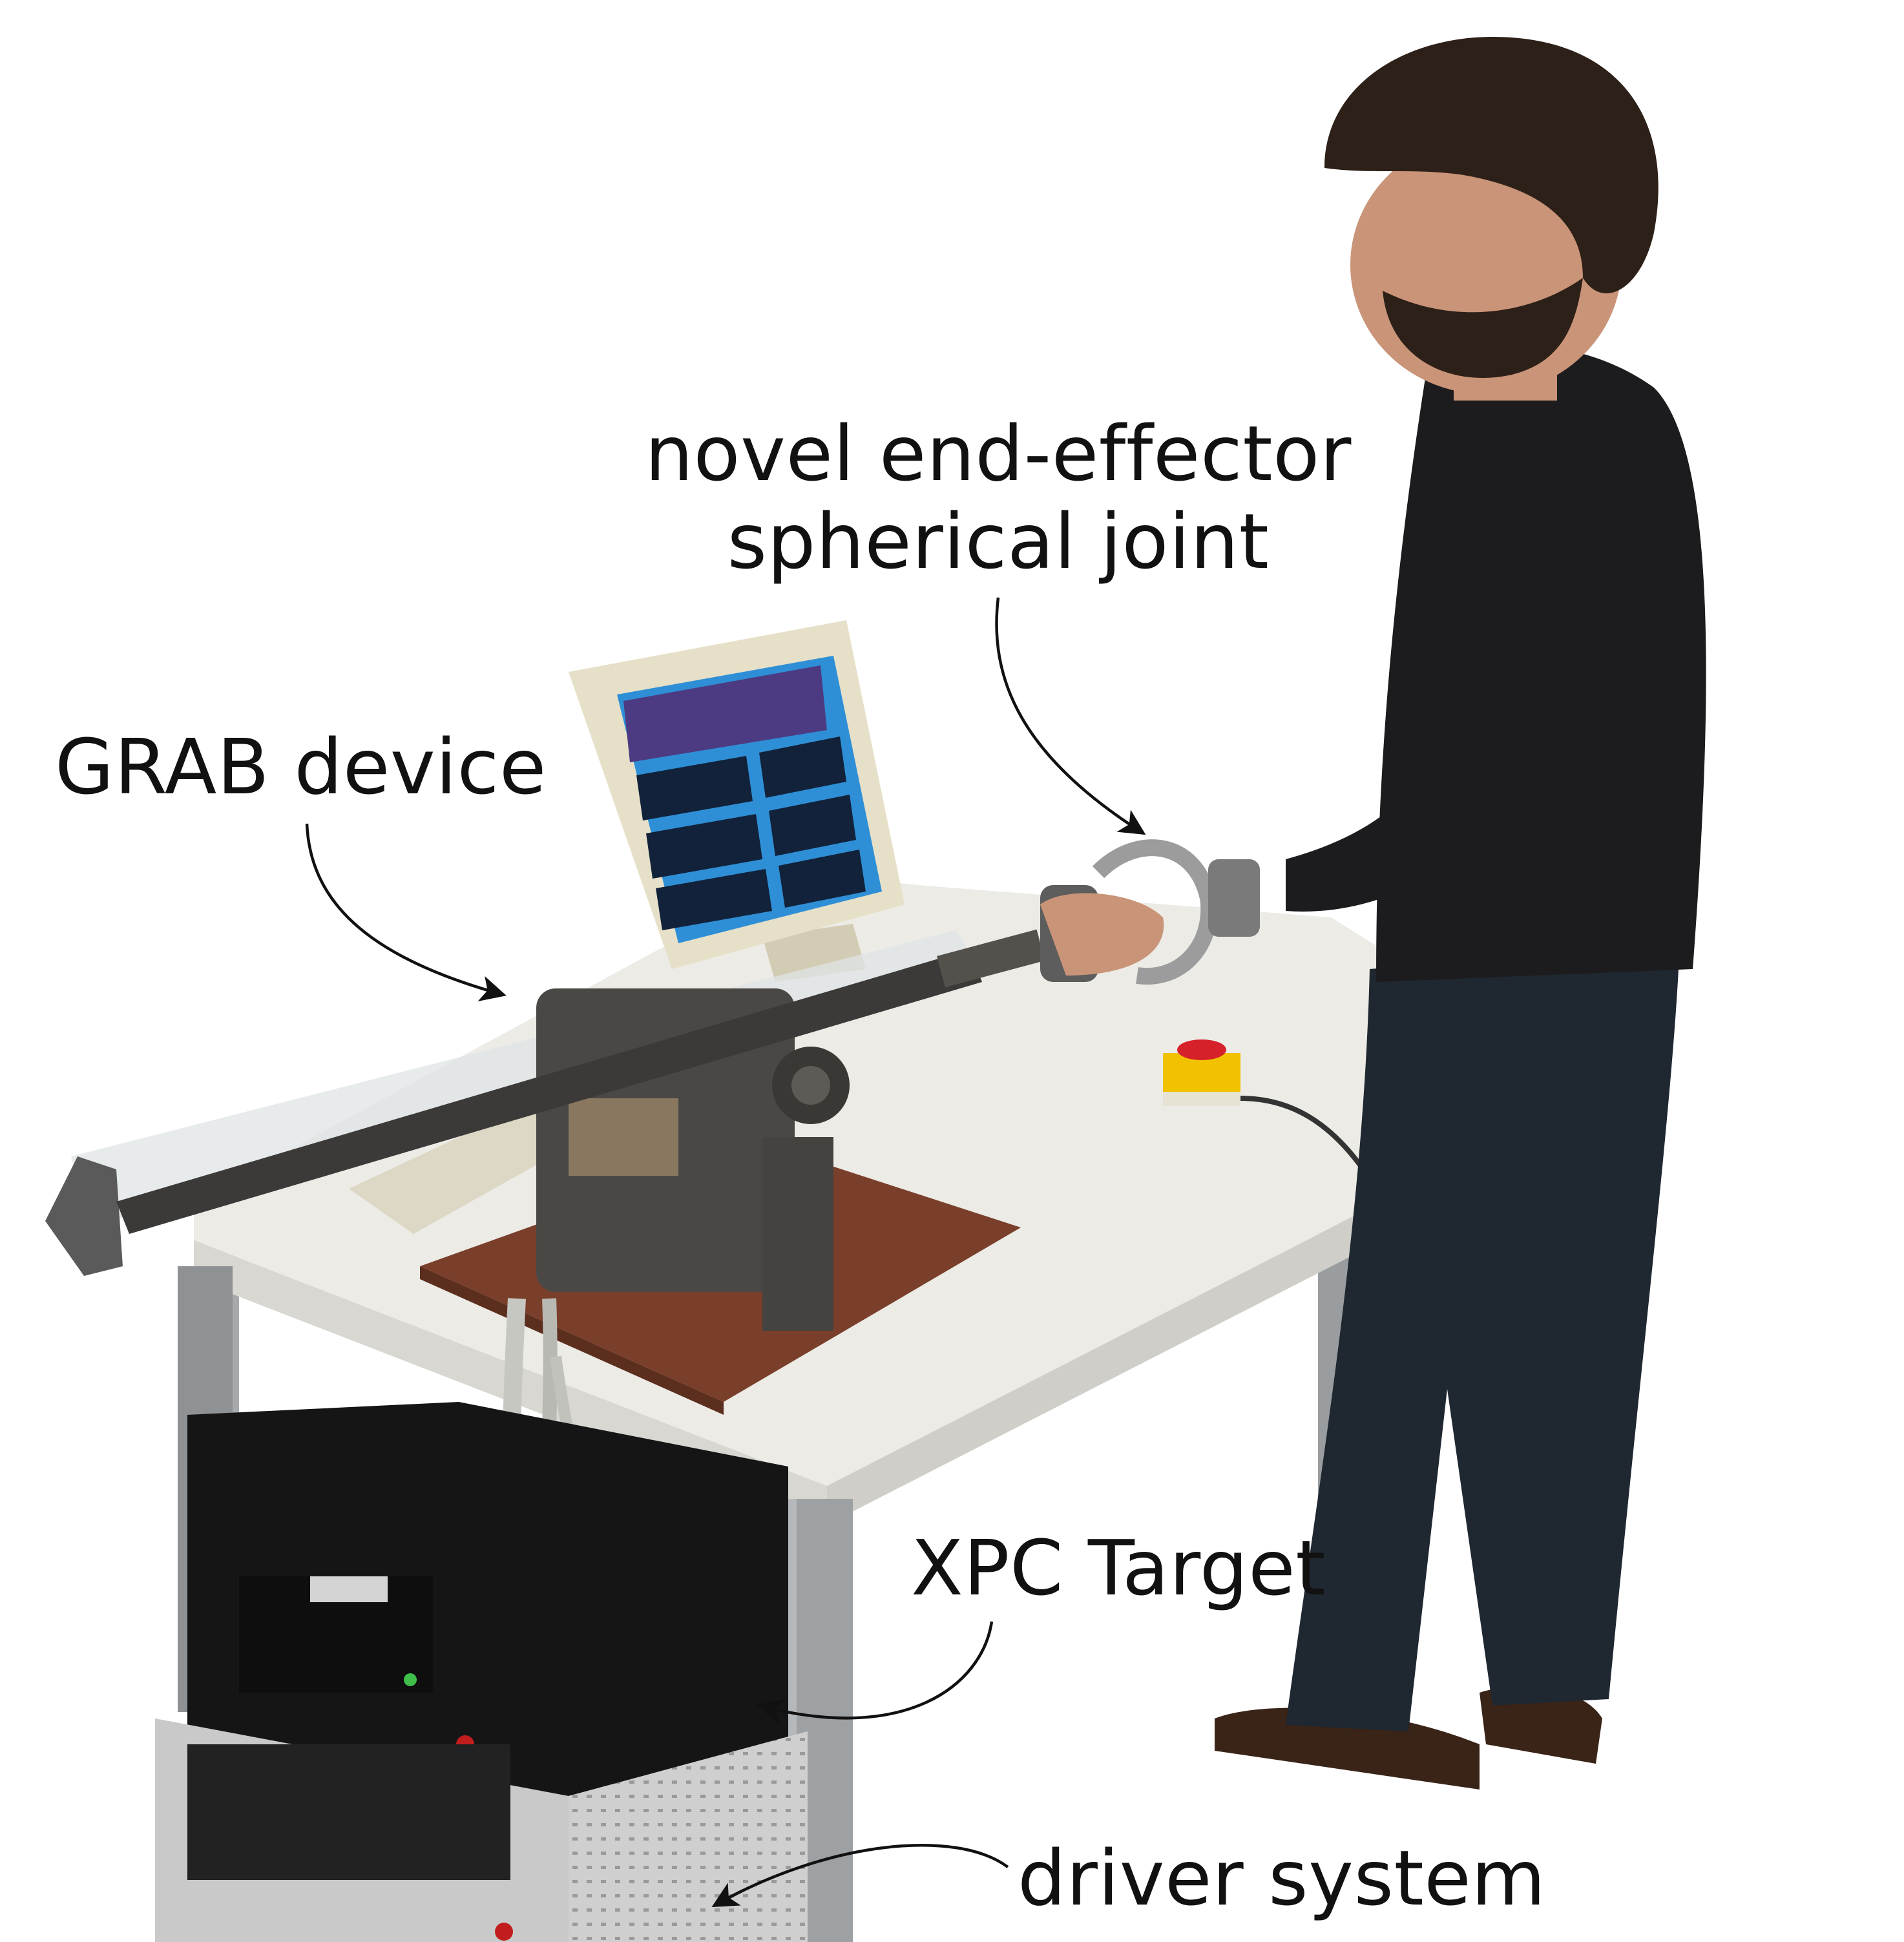 Image resolution: width=1904 pixels, height=1942 pixels. What do you see at coordinates (1102, 934) in the screenshot?
I see `hand` at bounding box center [1102, 934].